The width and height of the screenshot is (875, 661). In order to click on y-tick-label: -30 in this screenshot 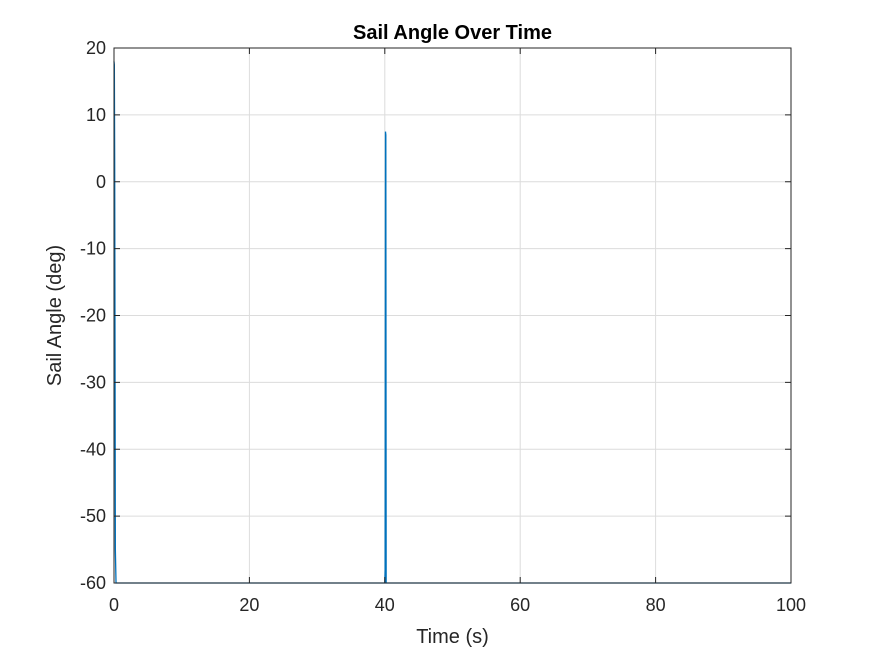, I will do `click(93, 382)`.